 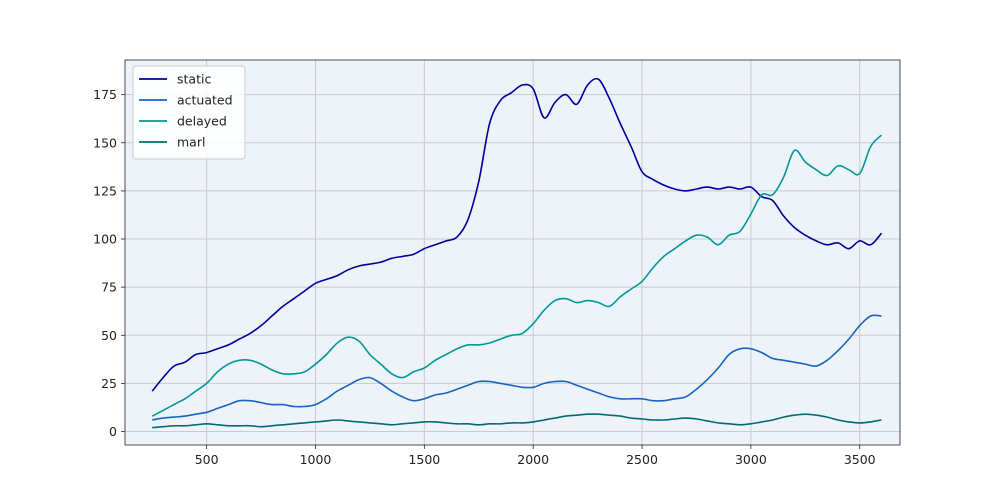 I want to click on legend-label-marl: marl, so click(x=191, y=142).